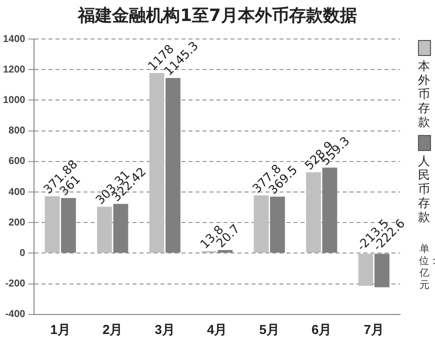  I want to click on x-tick-label: 7月, so click(374, 329).